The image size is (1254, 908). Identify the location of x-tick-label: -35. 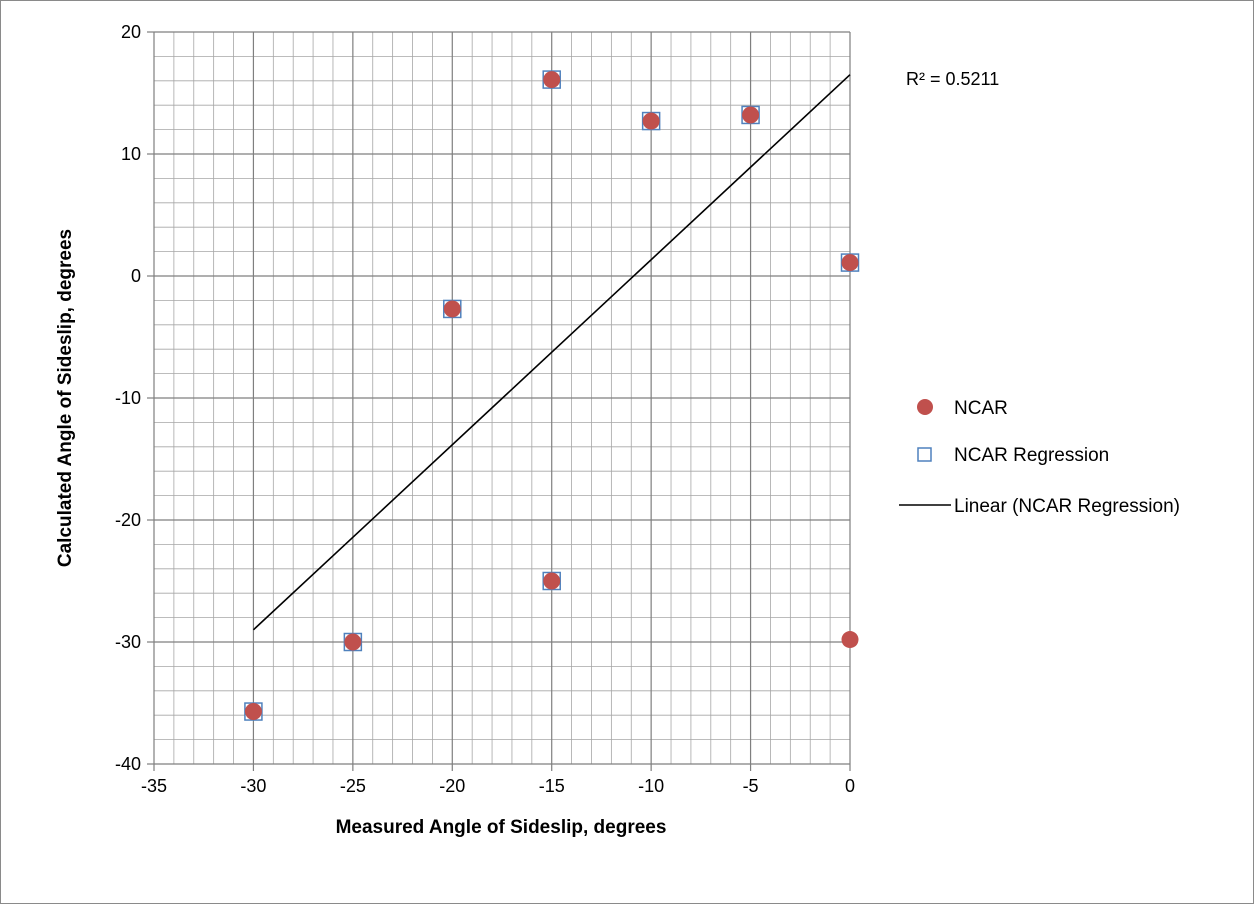
(154, 786).